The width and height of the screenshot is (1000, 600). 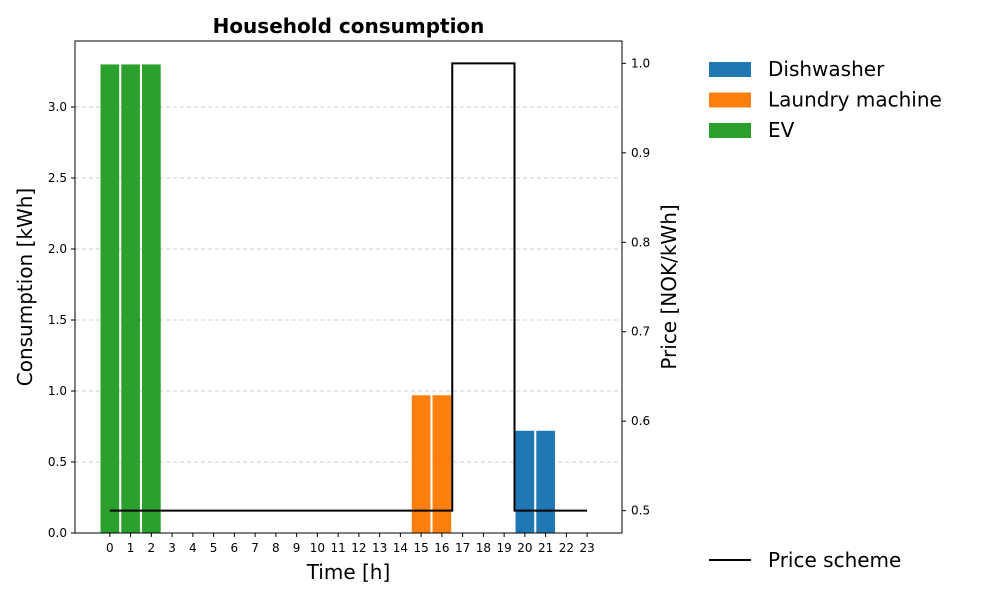 I want to click on legend-label: Laundry machine, so click(x=855, y=100).